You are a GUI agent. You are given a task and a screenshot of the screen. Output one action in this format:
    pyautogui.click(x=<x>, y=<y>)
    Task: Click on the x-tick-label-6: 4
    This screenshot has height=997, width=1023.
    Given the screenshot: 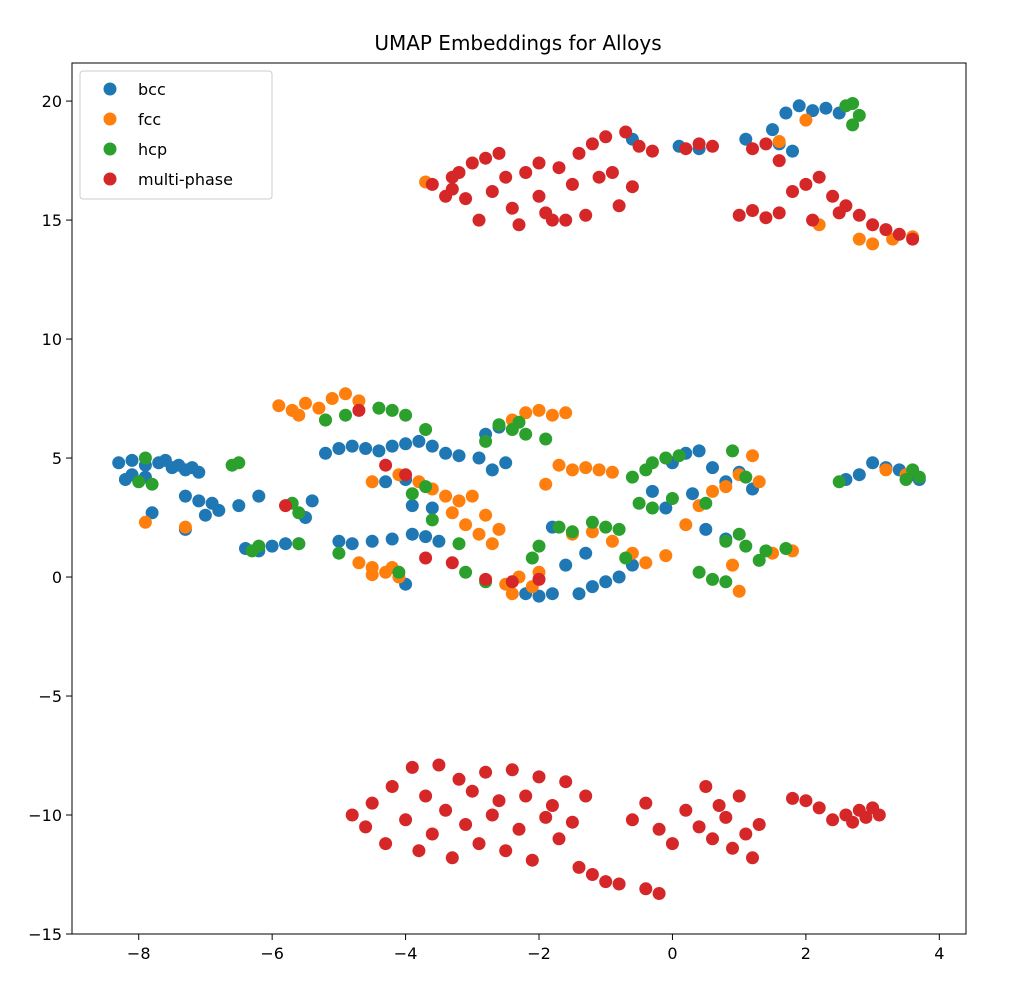 What is the action you would take?
    pyautogui.click(x=939, y=953)
    